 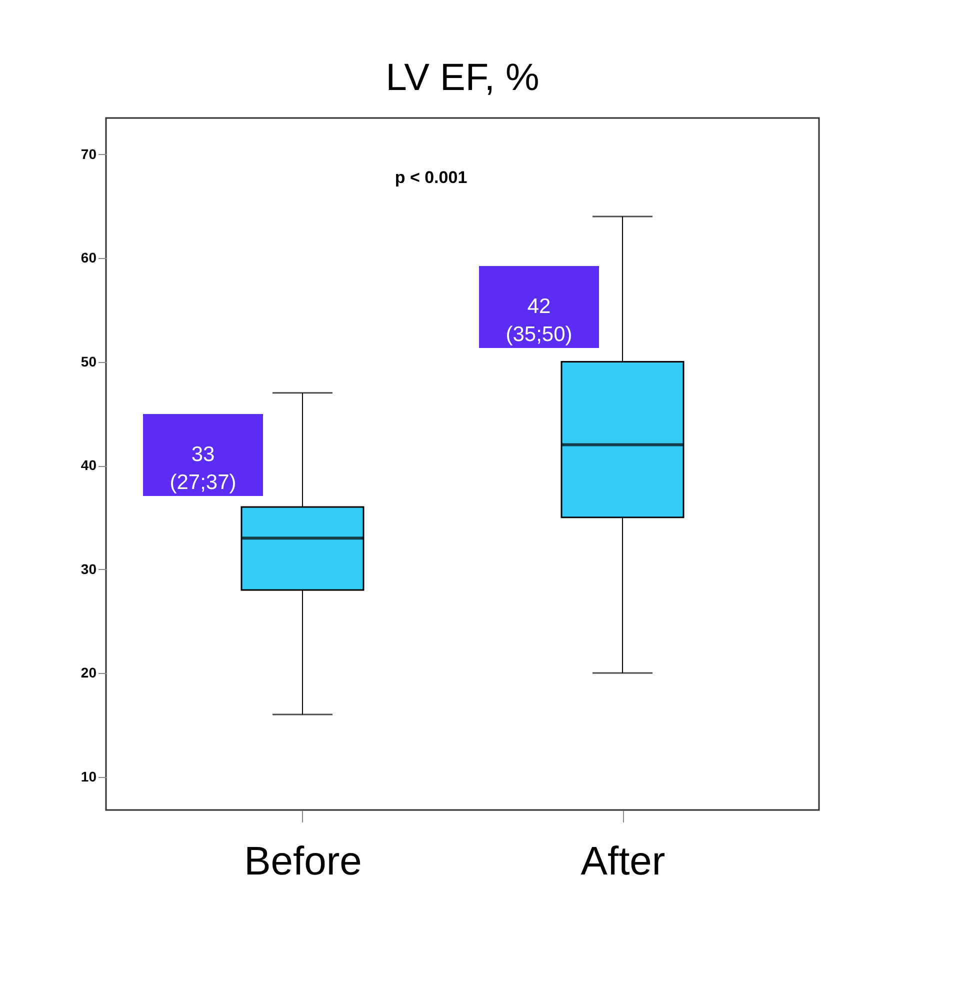 What do you see at coordinates (431, 177) in the screenshot?
I see `annotation: p < 0.001` at bounding box center [431, 177].